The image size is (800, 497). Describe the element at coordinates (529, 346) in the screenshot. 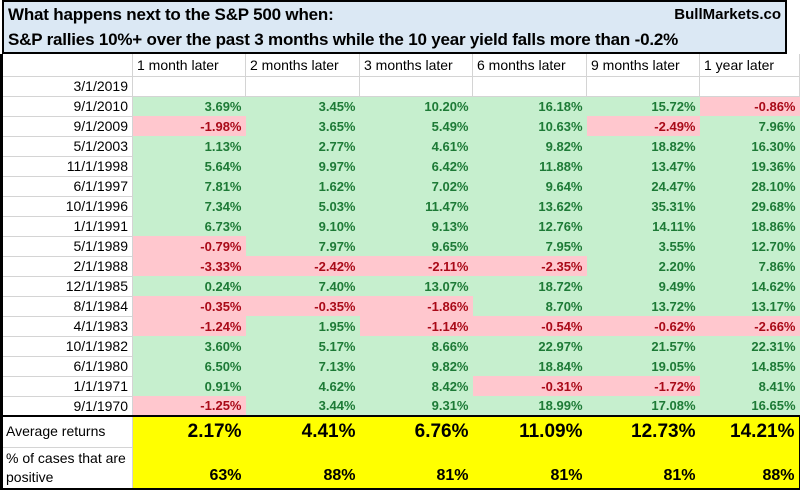

I see `value-cell: 22.97%` at that location.